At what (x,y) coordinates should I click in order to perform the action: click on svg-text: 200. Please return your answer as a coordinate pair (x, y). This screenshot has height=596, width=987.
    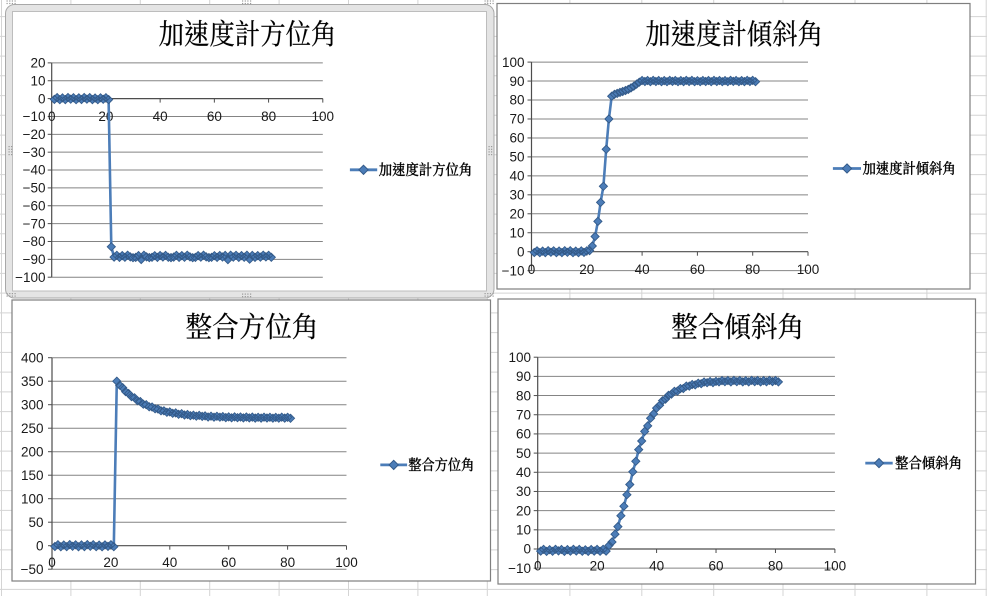
    Looking at the image, I should click on (32, 451).